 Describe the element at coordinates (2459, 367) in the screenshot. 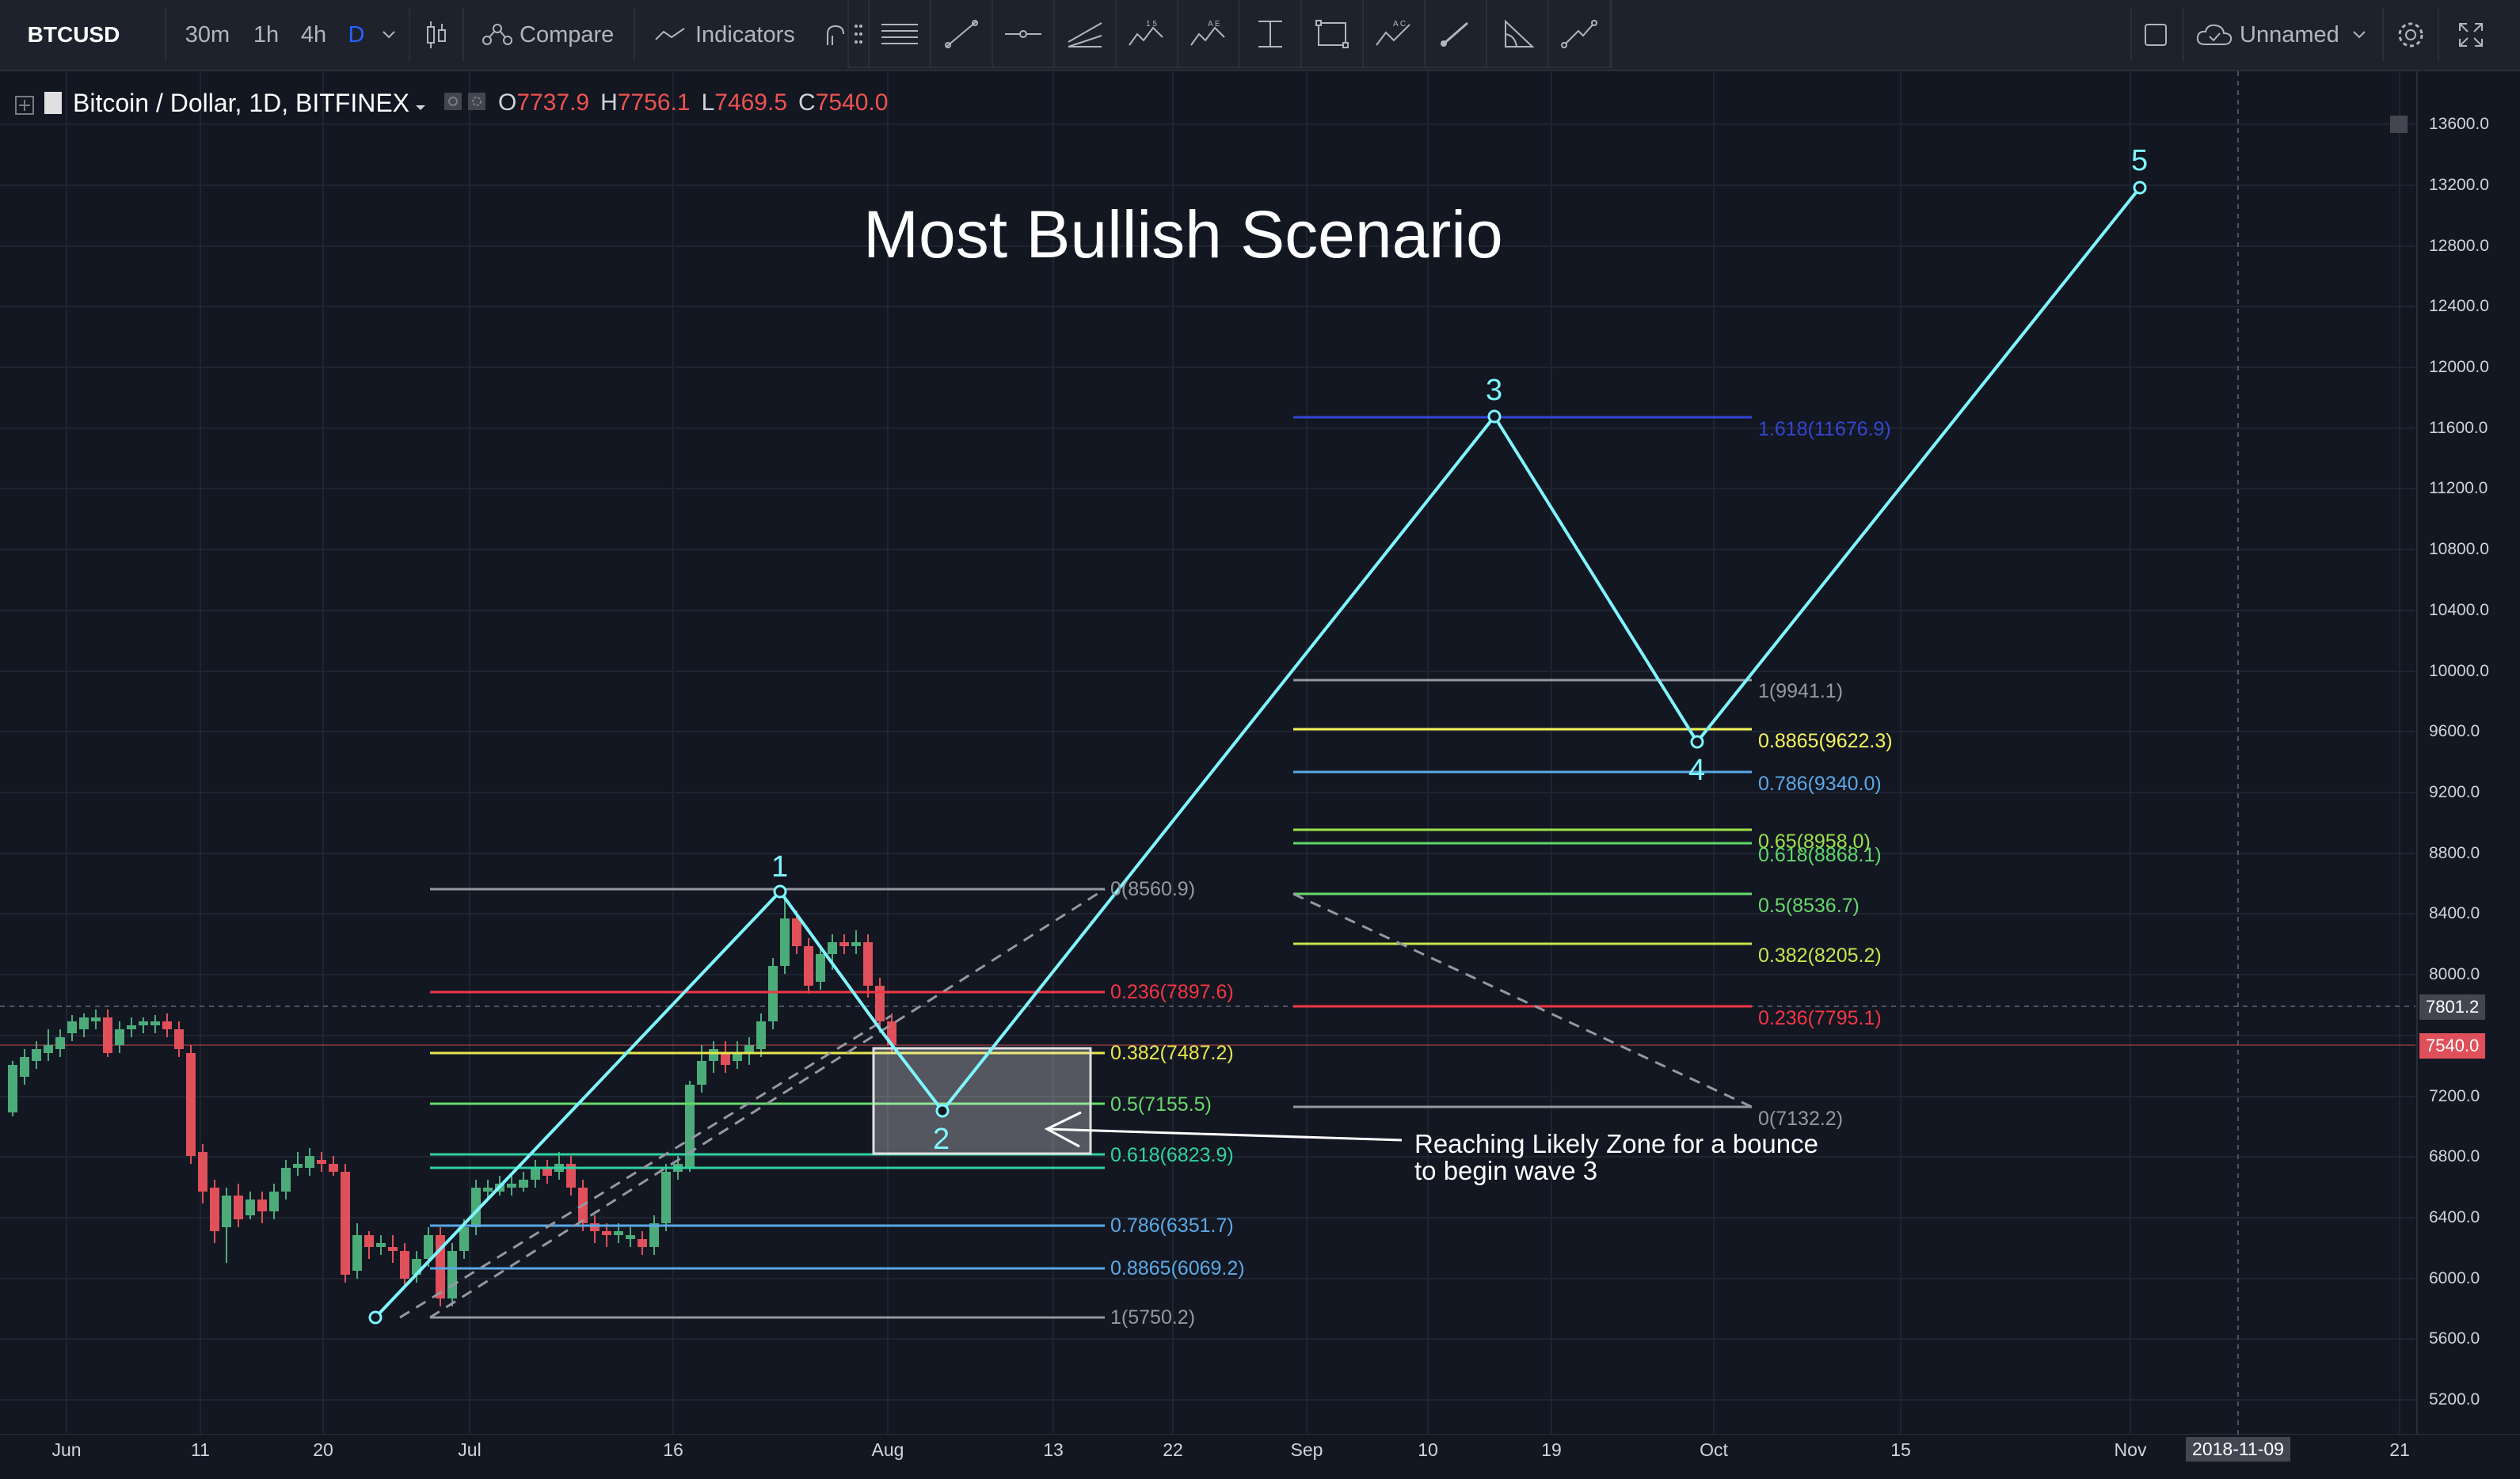

I see `price-axis-label: 12000.0` at that location.